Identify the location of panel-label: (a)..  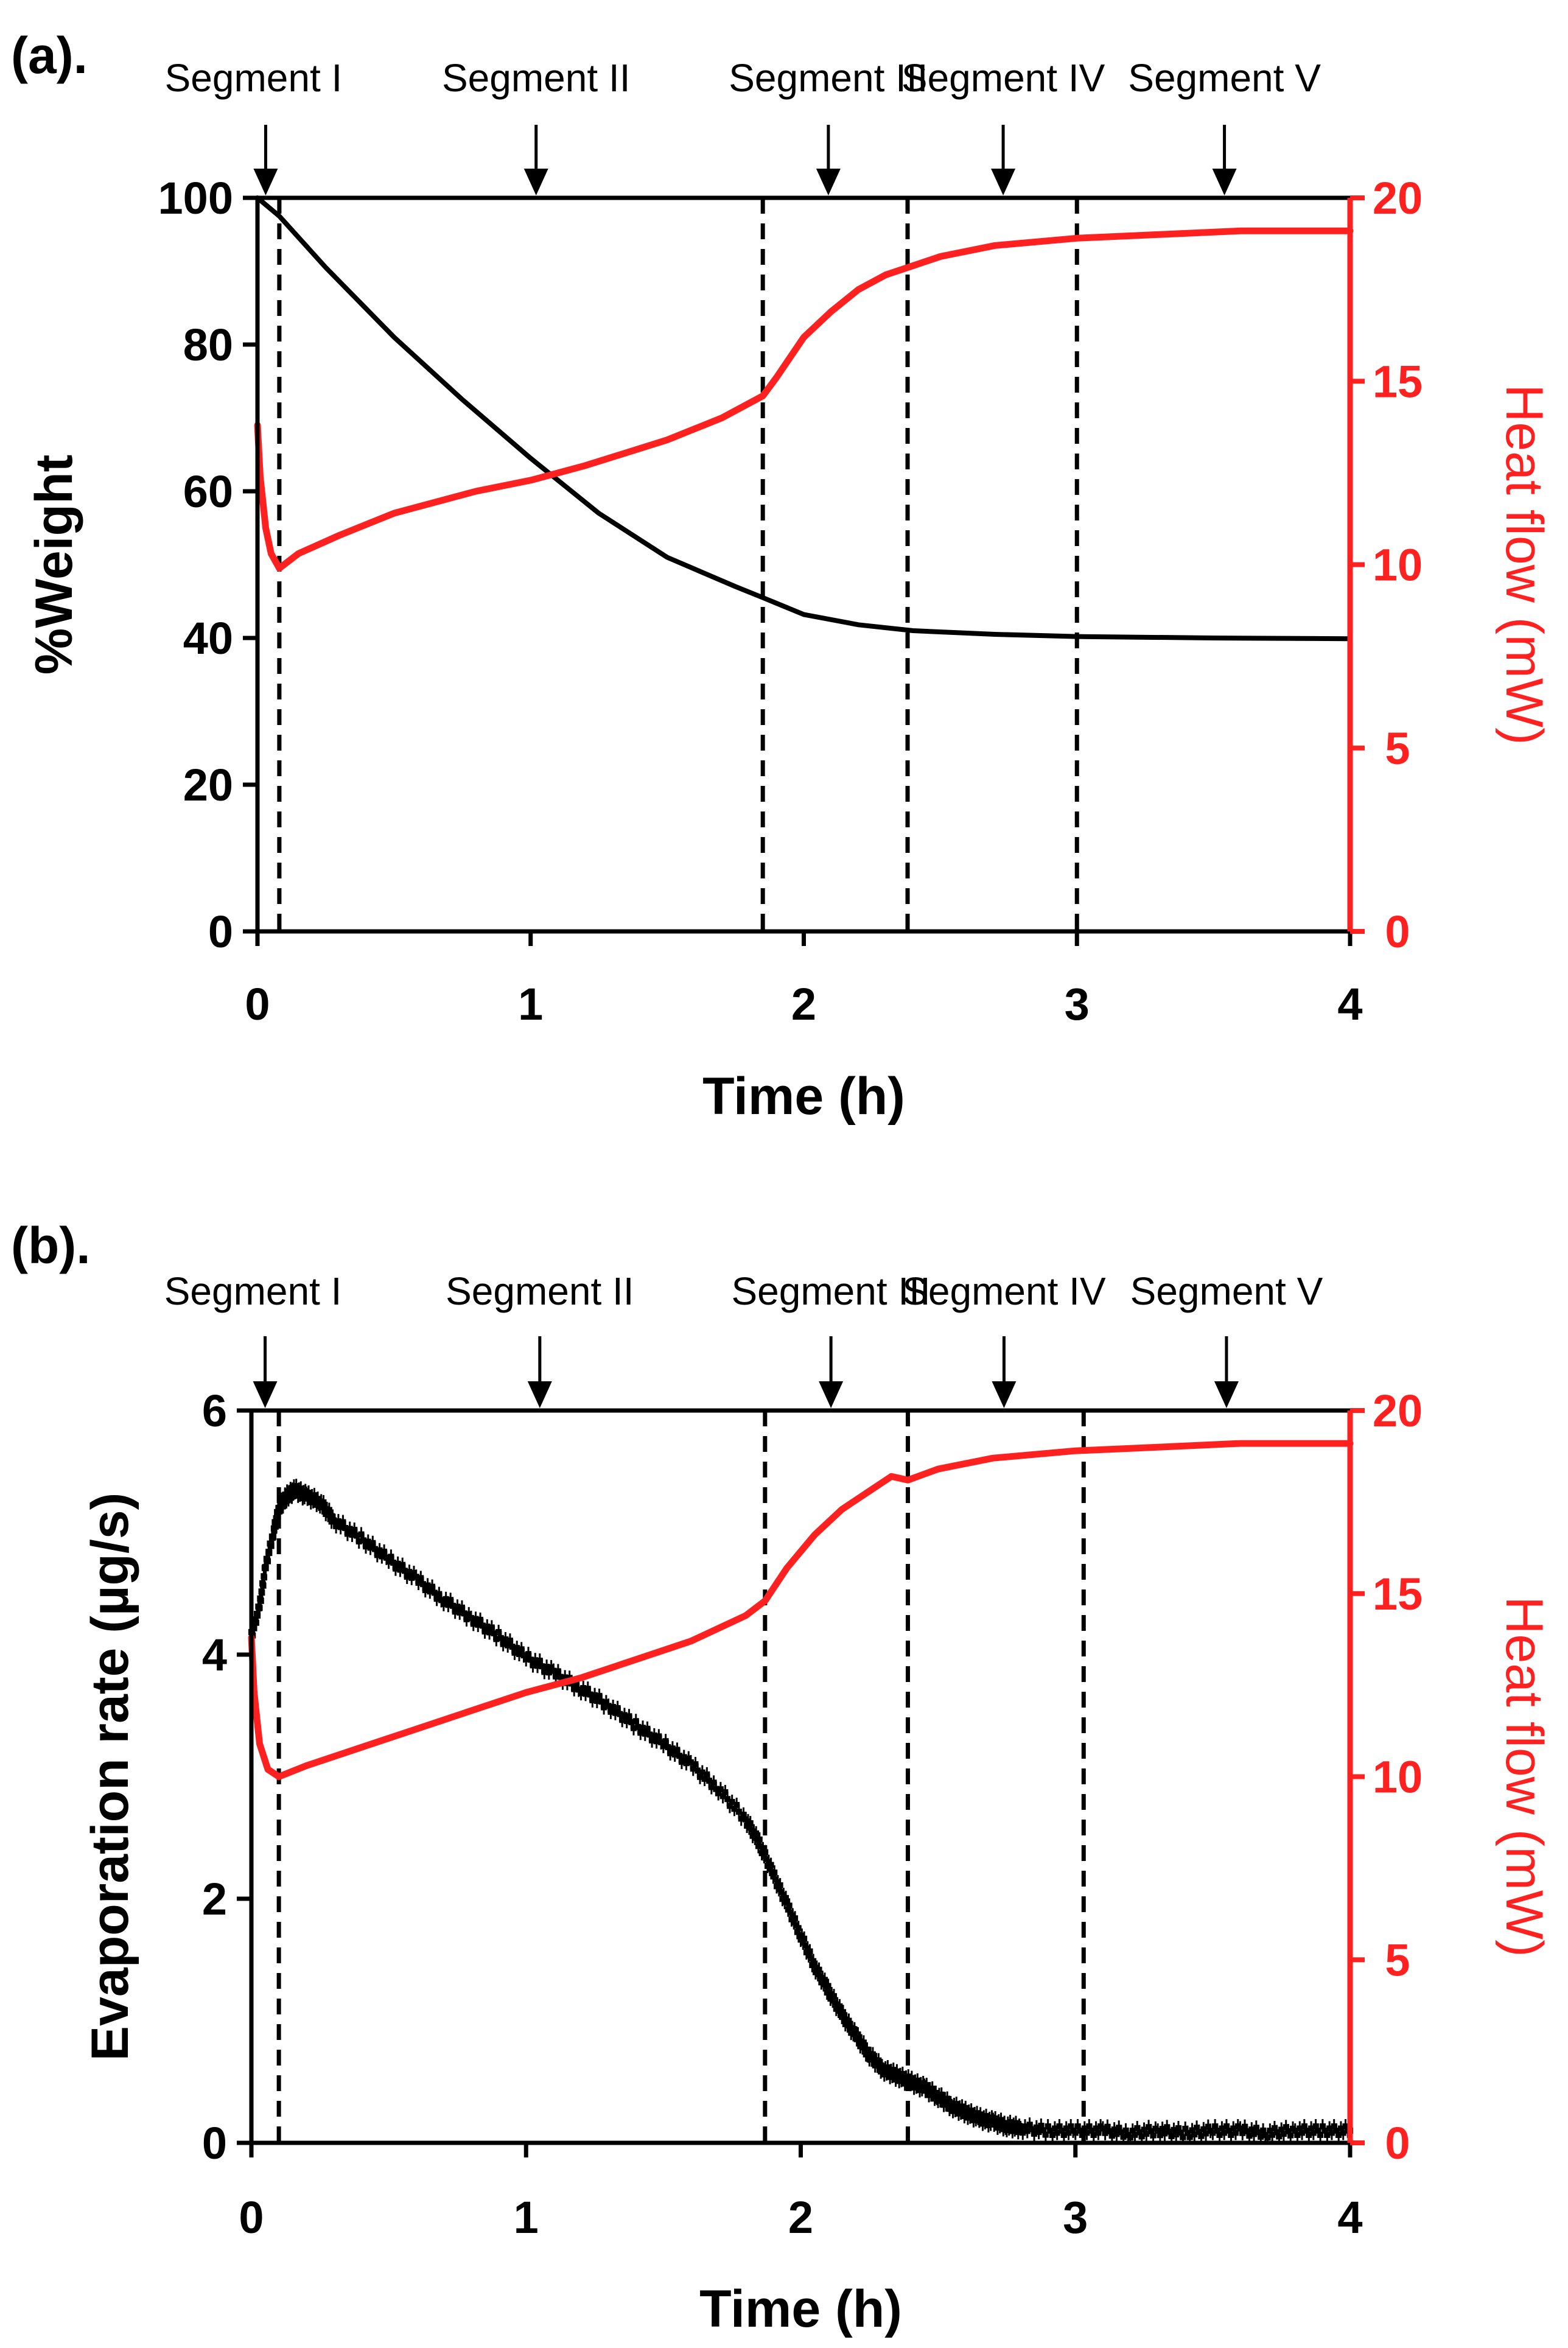
(49, 55).